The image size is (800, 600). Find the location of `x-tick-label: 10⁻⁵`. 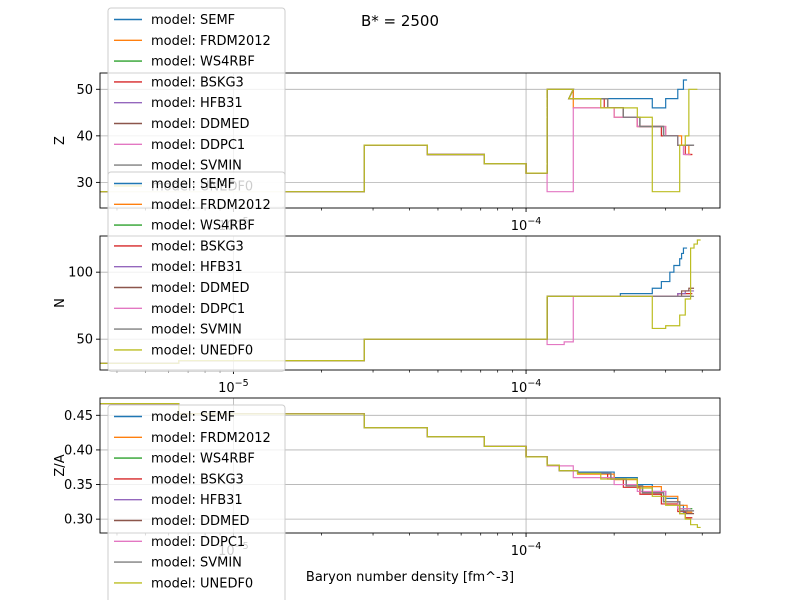

x-tick-label: 10⁻⁵ is located at coordinates (233, 387).